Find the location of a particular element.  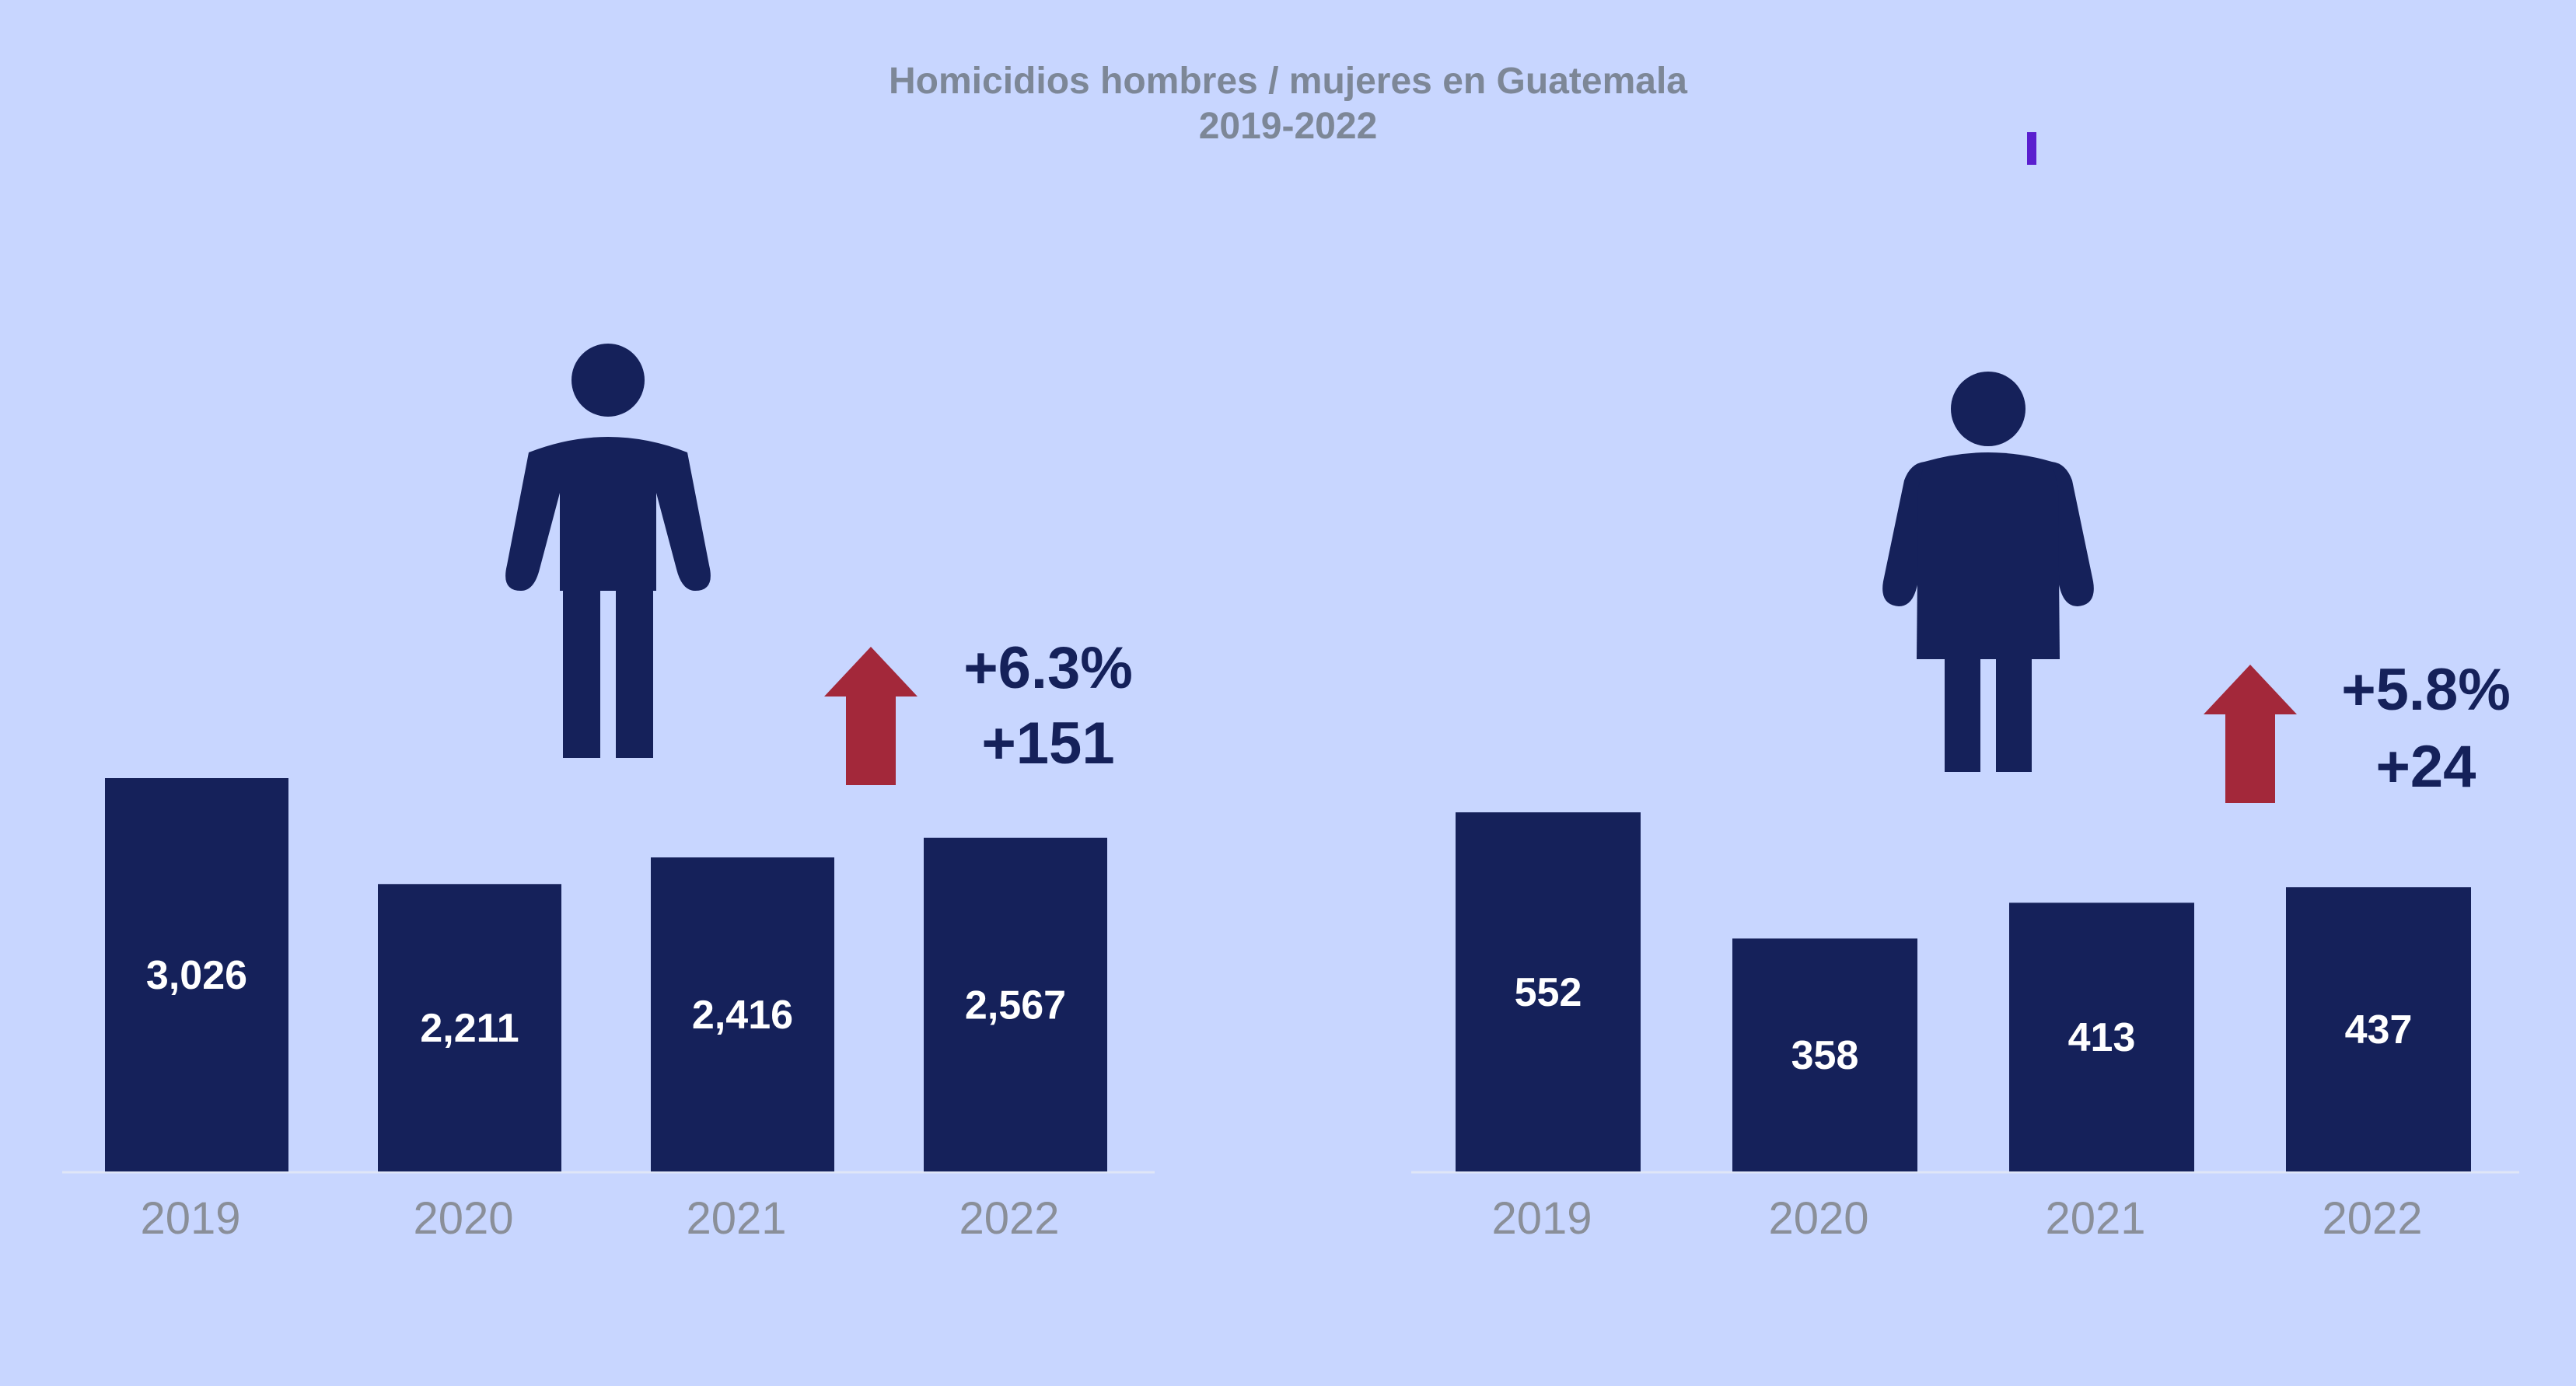

bar-value-label: 2,567 is located at coordinates (1015, 1005).